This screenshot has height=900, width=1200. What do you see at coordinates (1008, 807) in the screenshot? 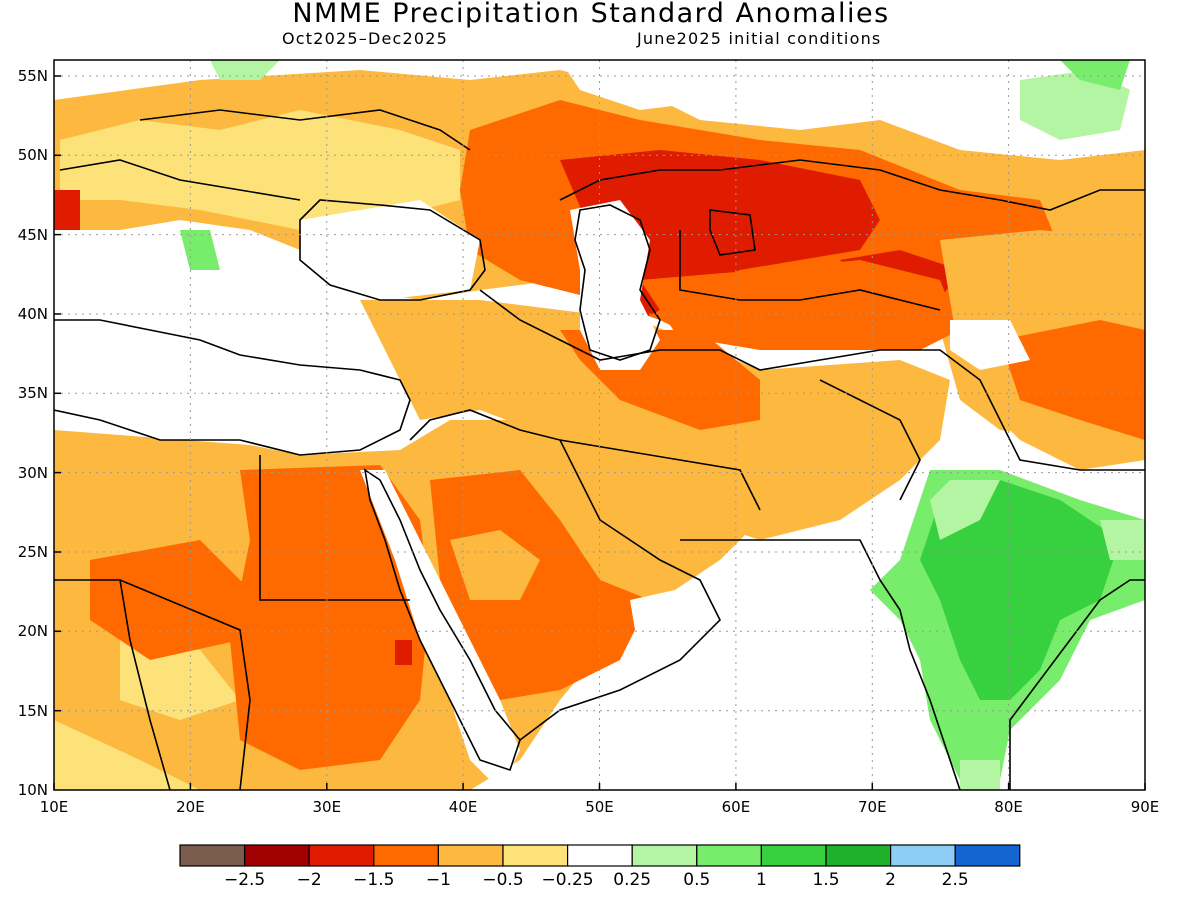
I see `lon-label: 80E` at bounding box center [1008, 807].